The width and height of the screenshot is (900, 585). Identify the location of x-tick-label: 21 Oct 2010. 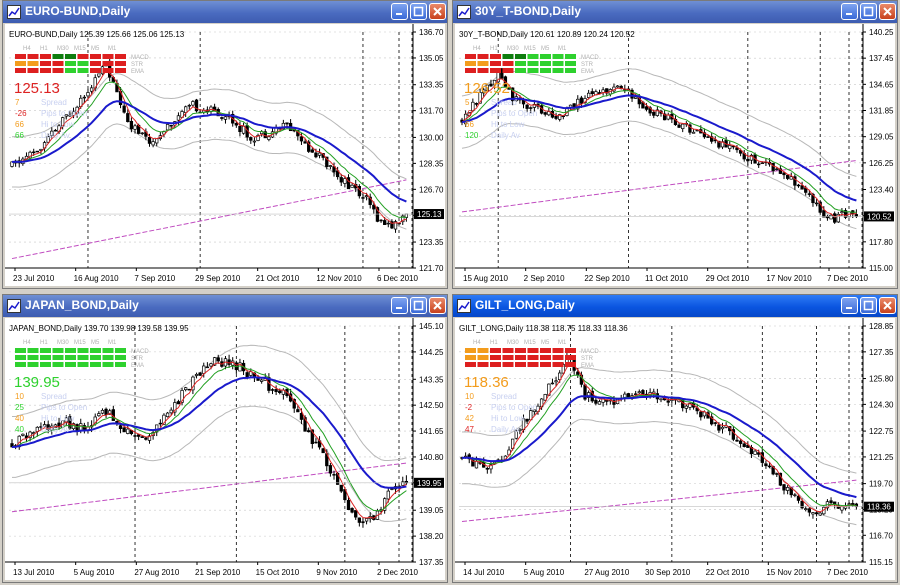
(278, 278).